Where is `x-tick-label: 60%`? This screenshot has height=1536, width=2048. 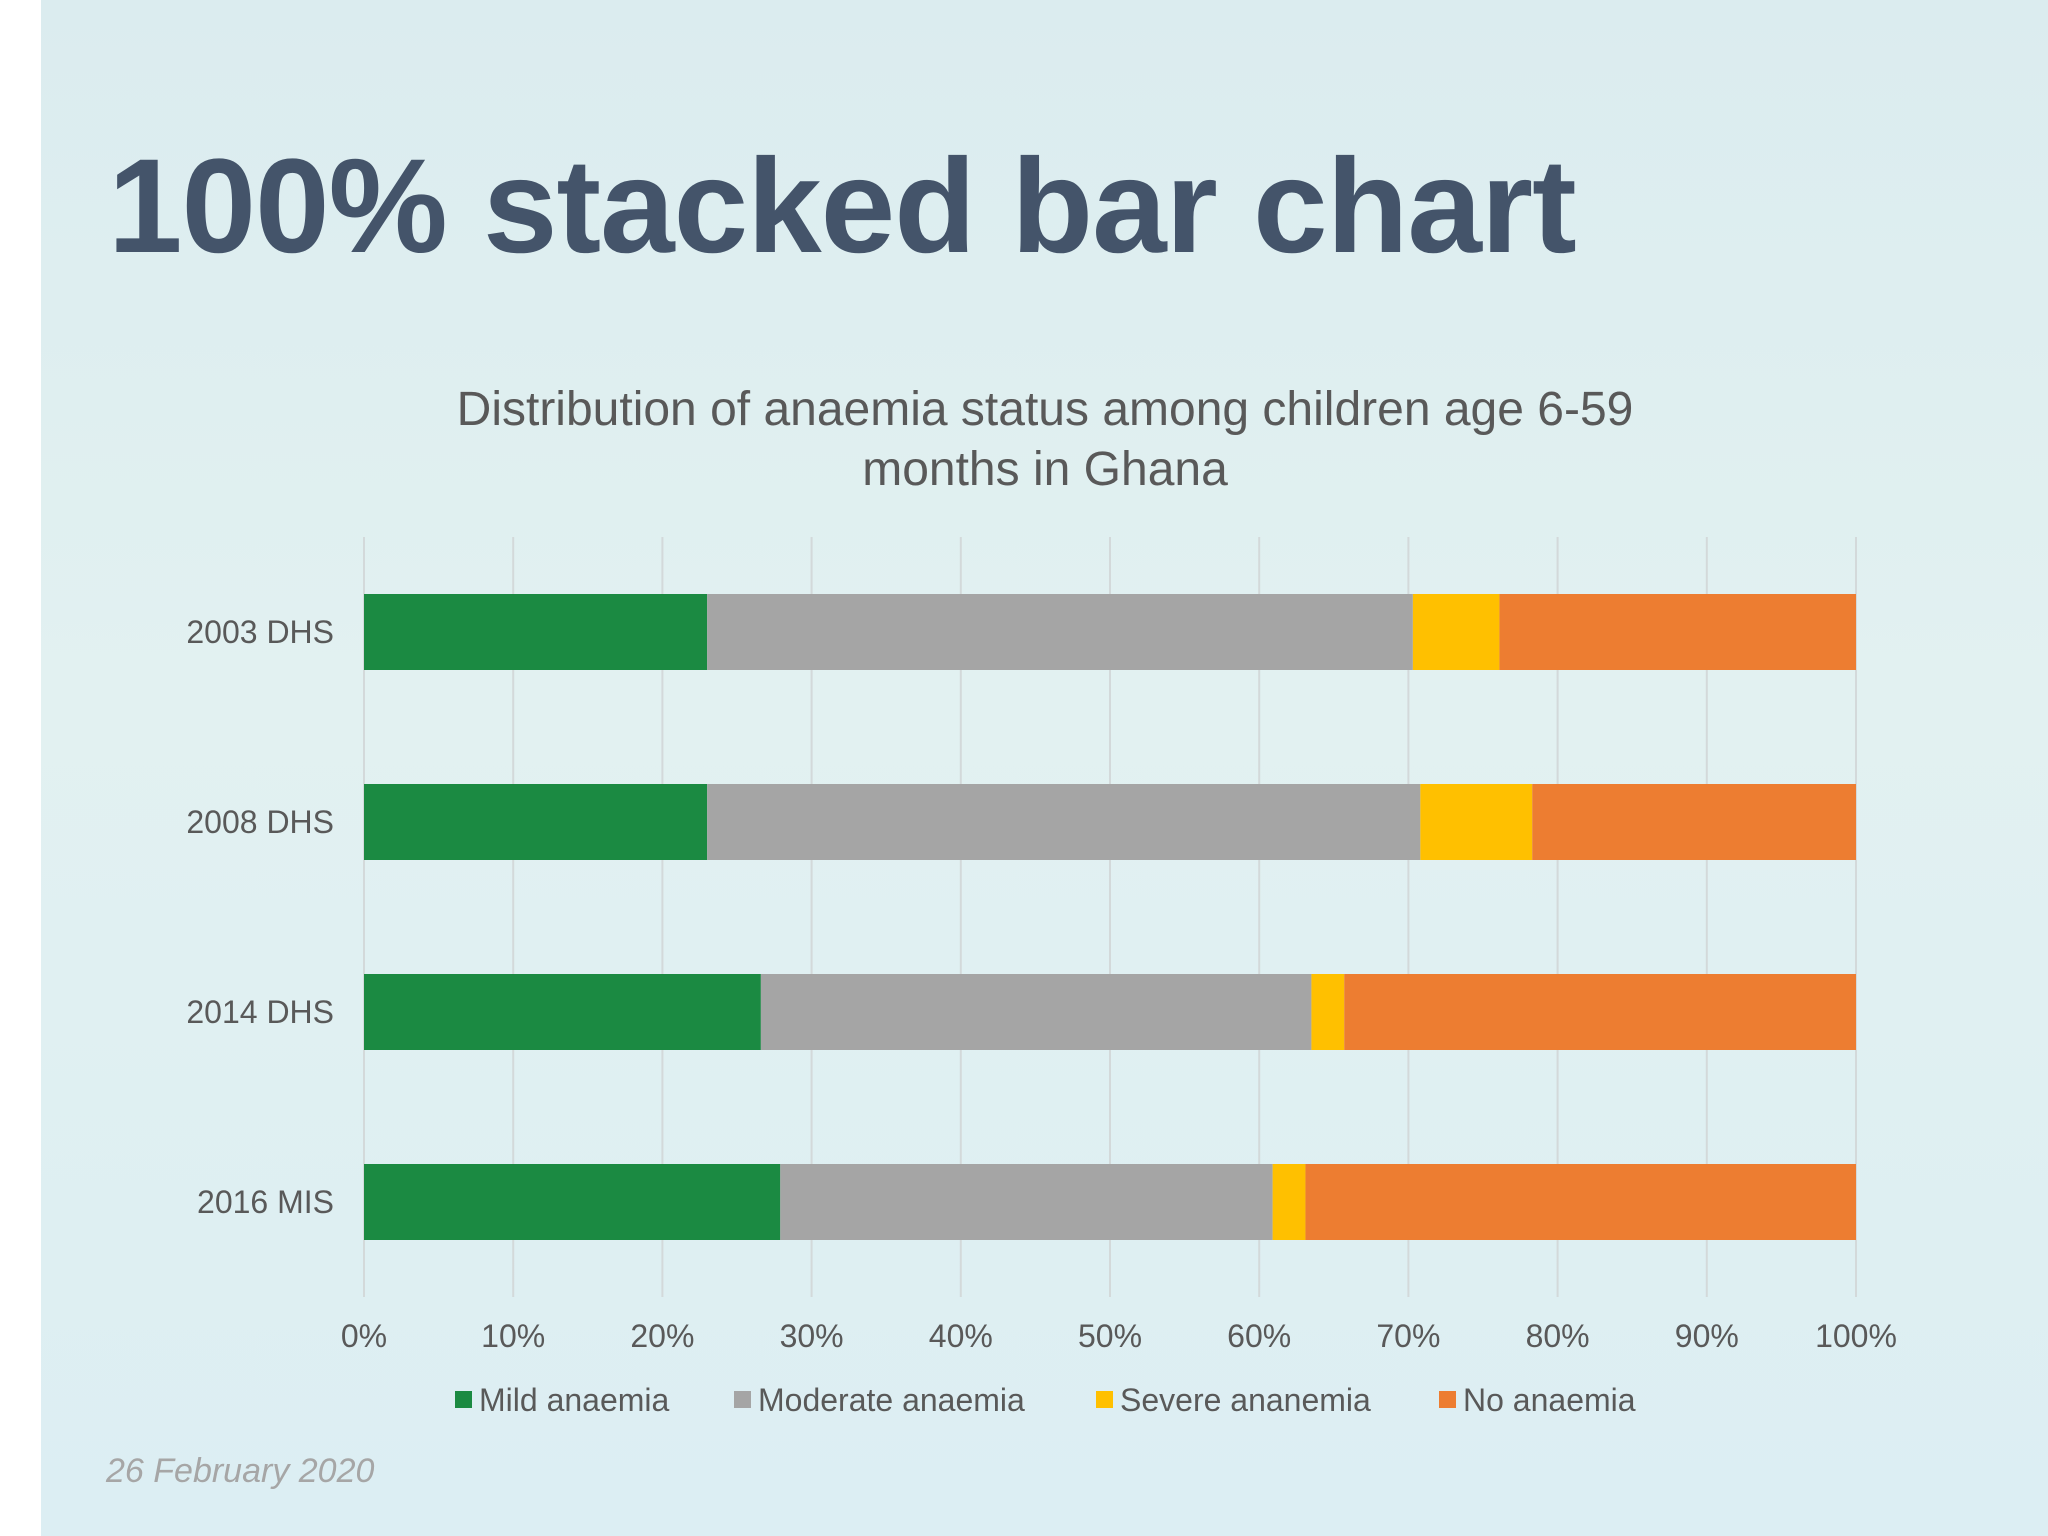
x-tick-label: 60% is located at coordinates (1259, 1336).